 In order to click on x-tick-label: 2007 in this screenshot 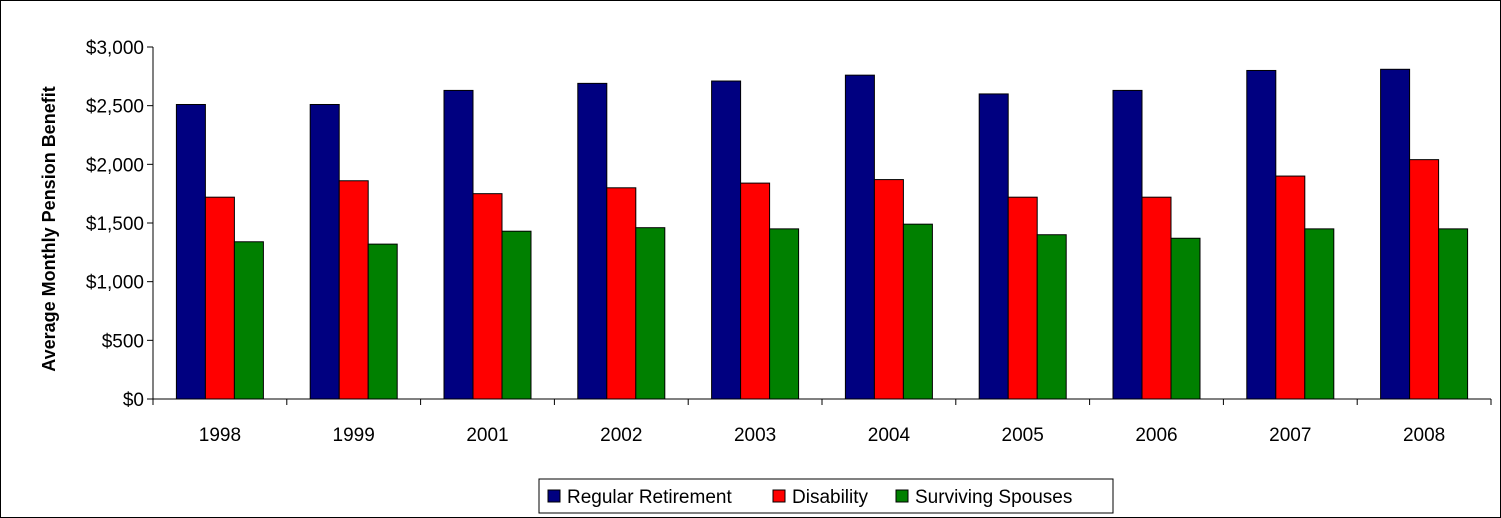, I will do `click(1290, 435)`.